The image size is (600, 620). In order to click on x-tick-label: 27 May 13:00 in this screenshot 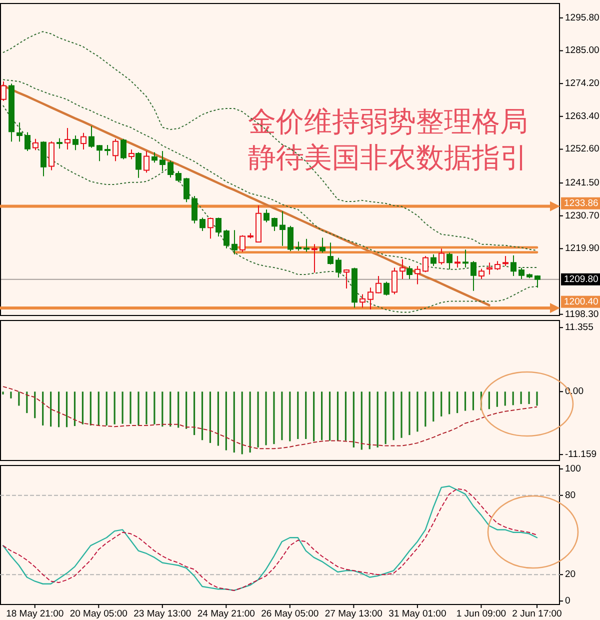, I will do `click(353, 614)`.